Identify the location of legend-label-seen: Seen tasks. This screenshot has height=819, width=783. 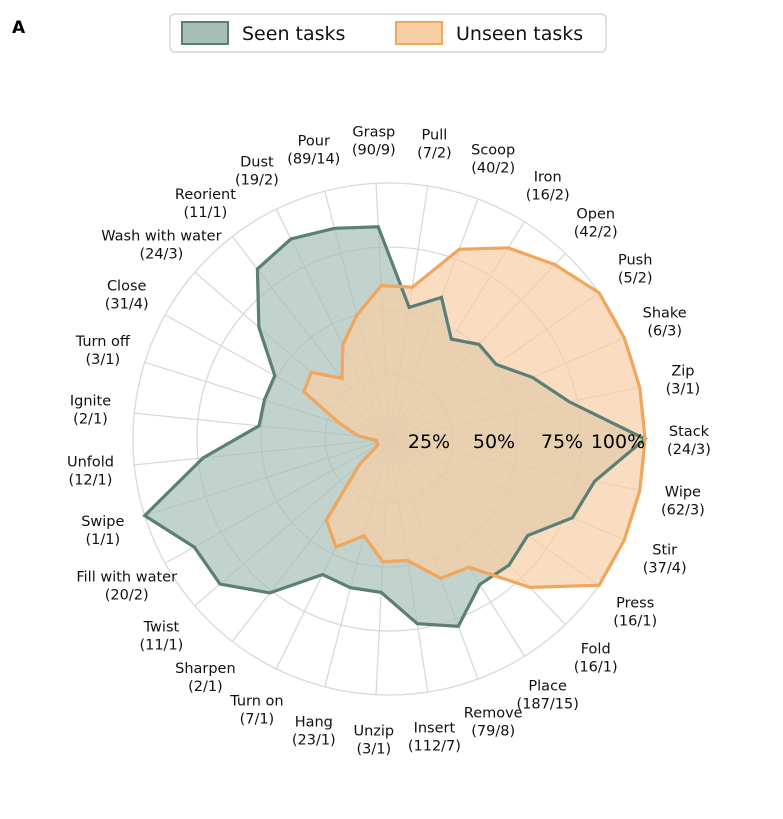
(293, 34).